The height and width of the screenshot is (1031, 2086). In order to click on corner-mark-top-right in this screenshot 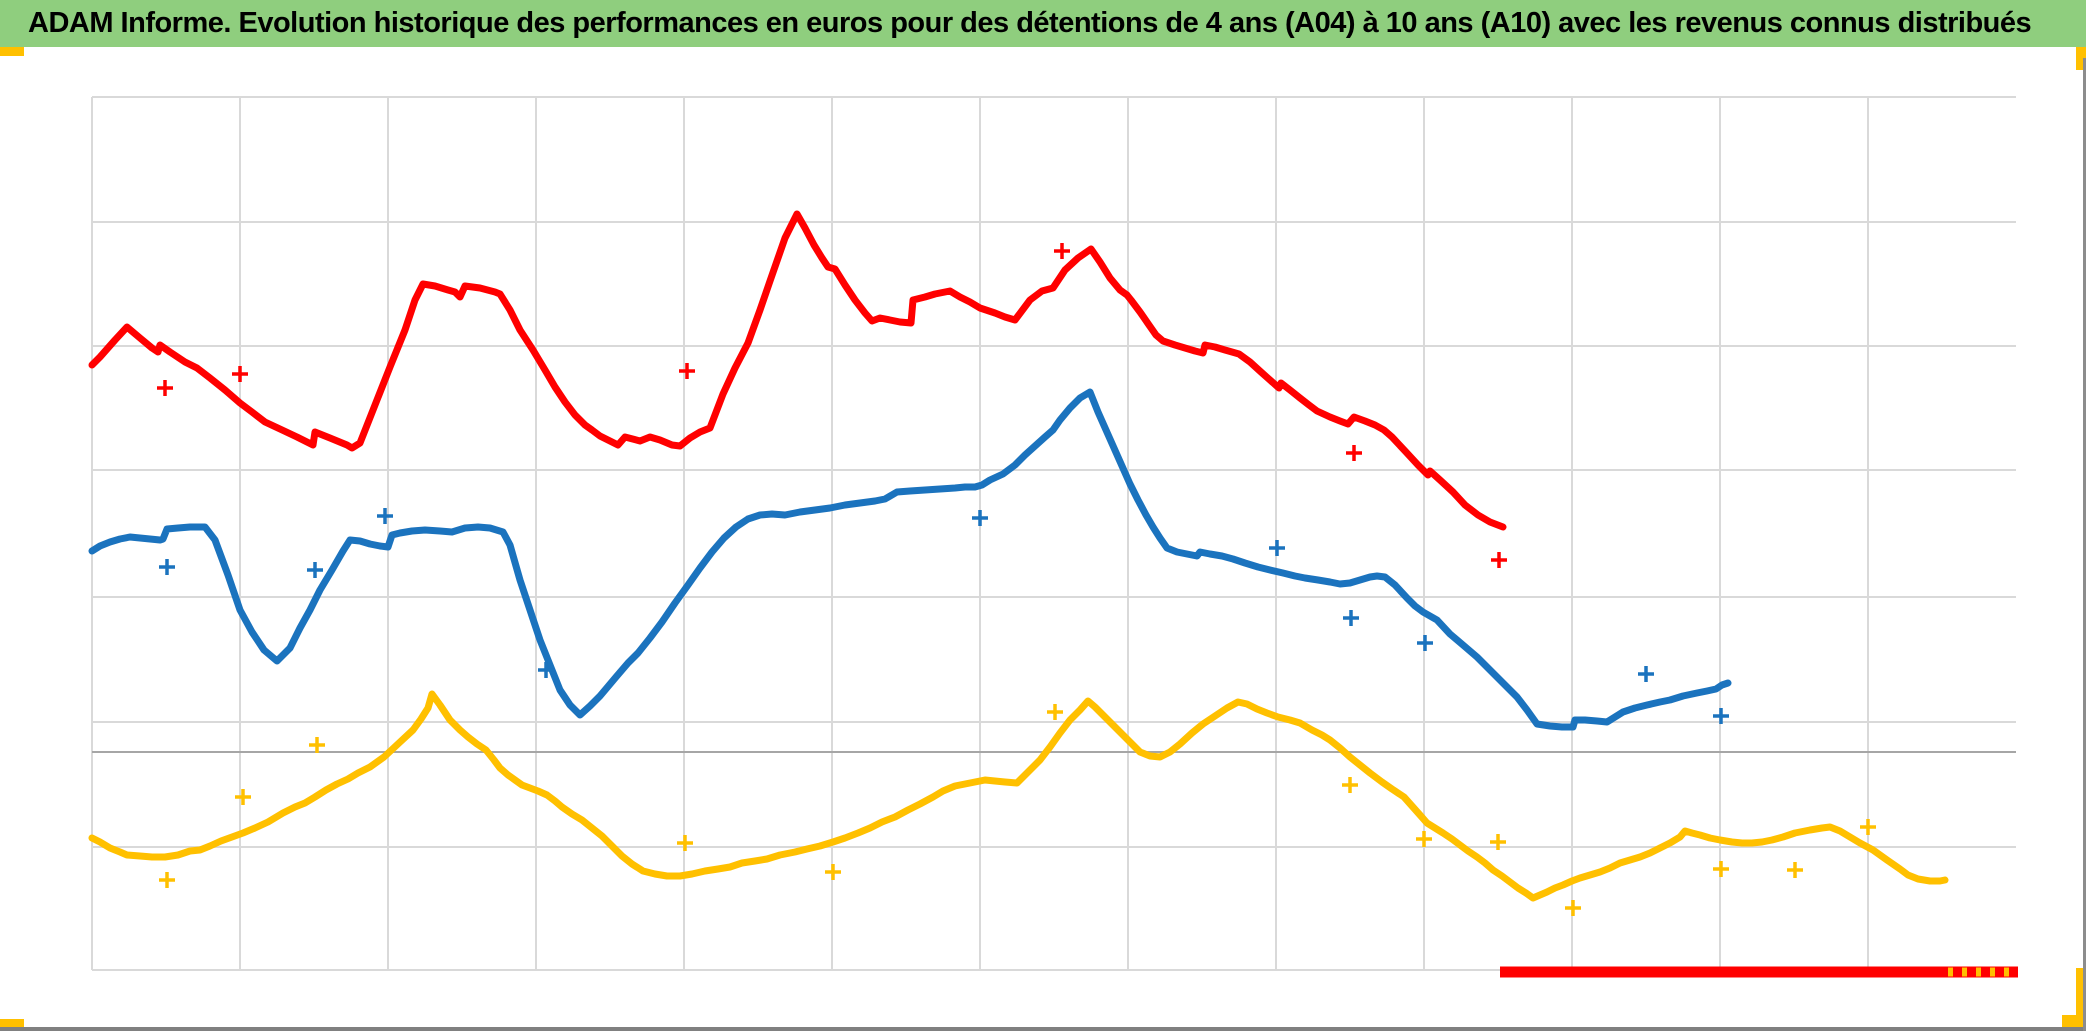, I will do `click(2081, 58)`.